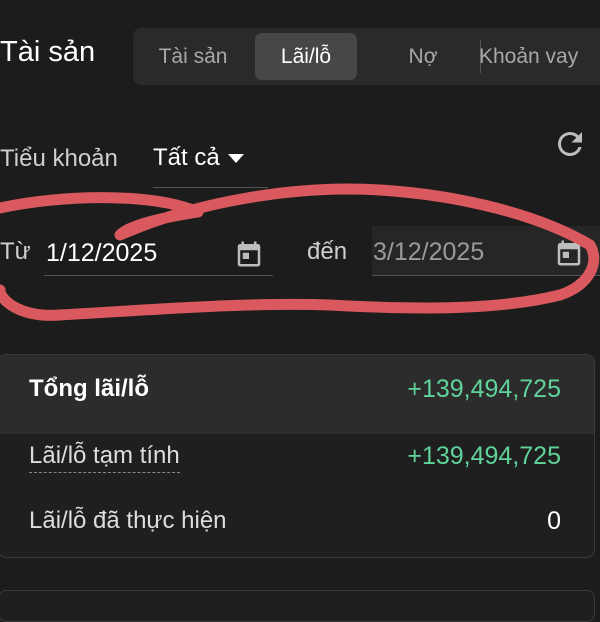  What do you see at coordinates (429, 252) in the screenshot?
I see `to-date-value: 3/12/2025` at bounding box center [429, 252].